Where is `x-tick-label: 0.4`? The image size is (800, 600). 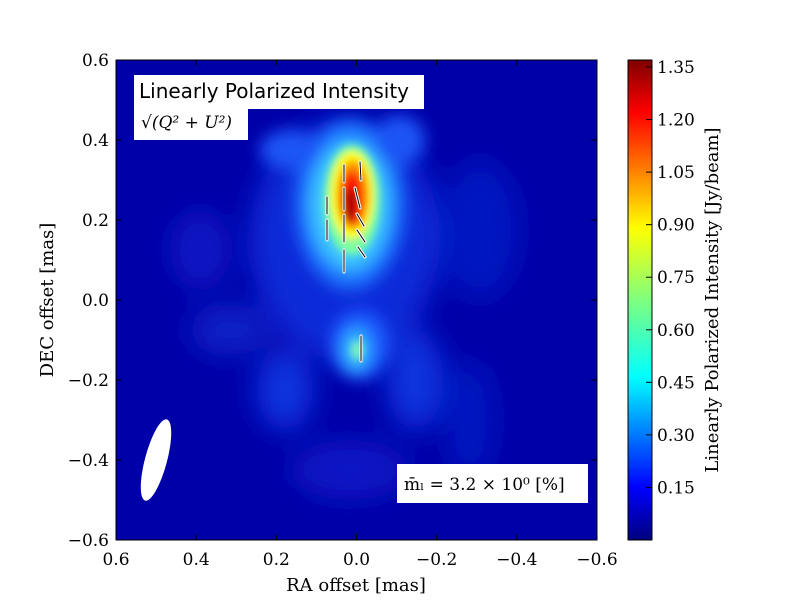 x-tick-label: 0.4 is located at coordinates (196, 560).